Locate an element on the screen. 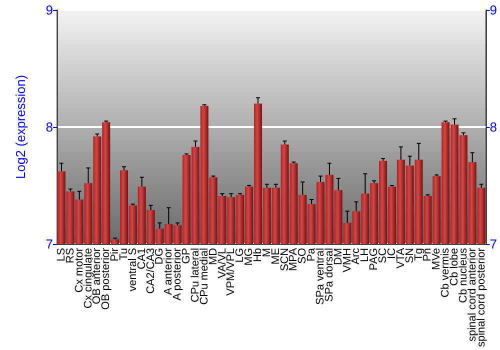  y2-tick-label: 9 is located at coordinates (494, 10).